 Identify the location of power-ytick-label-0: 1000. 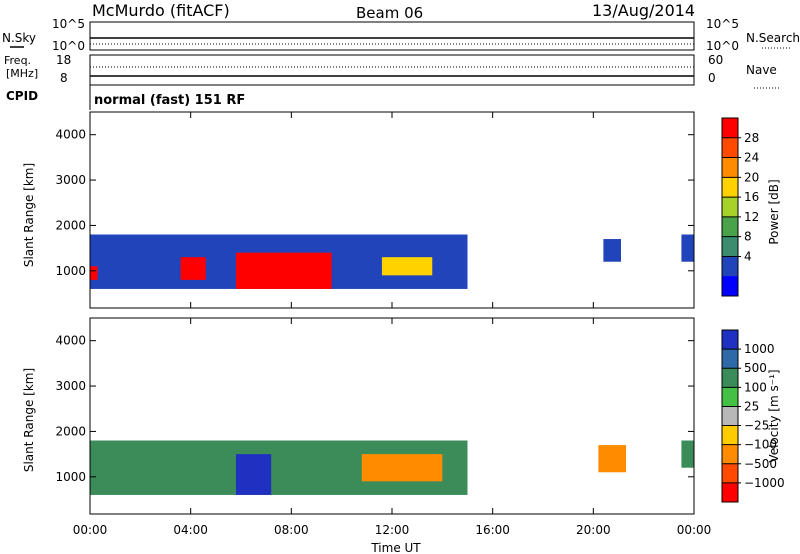
(70, 271).